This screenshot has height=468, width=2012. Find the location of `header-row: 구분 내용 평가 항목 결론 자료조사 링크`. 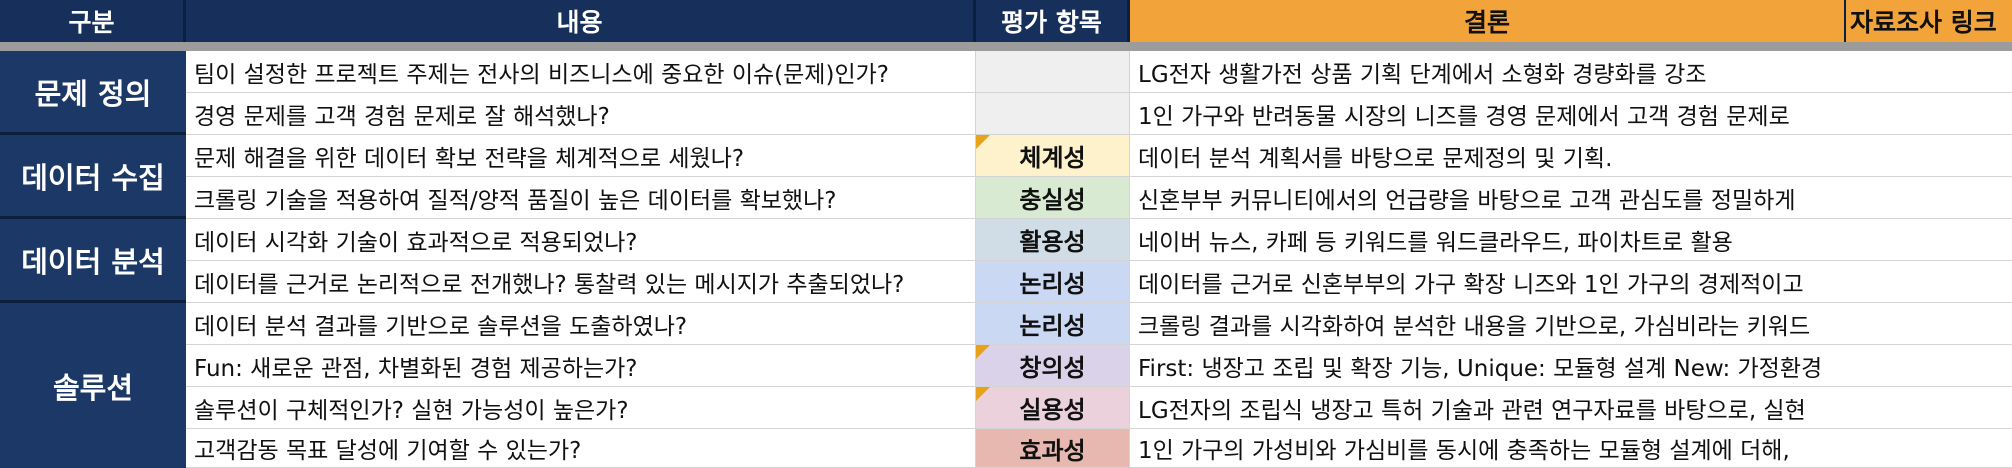

header-row: 구분 내용 평가 항목 결론 자료조사 링크 is located at coordinates (1006, 21).